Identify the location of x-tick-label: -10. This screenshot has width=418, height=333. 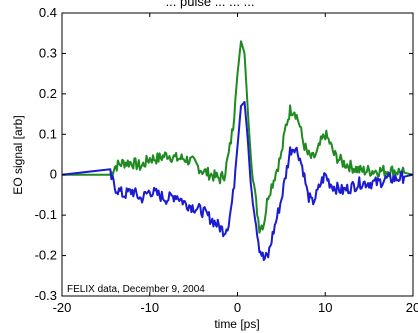
(149, 307).